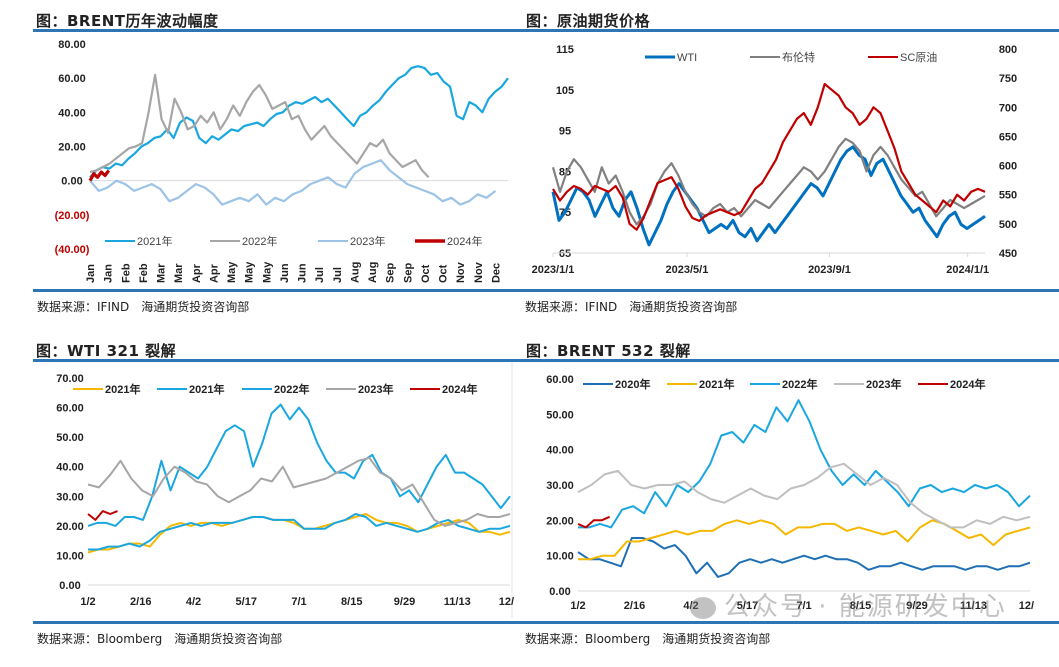  Describe the element at coordinates (565, 91) in the screenshot. I see `y-tick-label: 105` at that location.